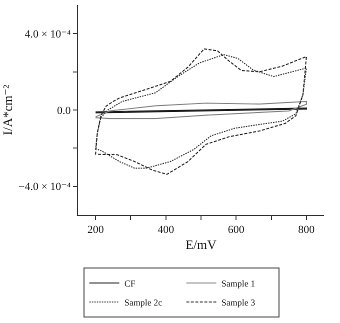 The height and width of the screenshot is (323, 340). What do you see at coordinates (64, 110) in the screenshot?
I see `y-tick-label: 0.0` at bounding box center [64, 110].